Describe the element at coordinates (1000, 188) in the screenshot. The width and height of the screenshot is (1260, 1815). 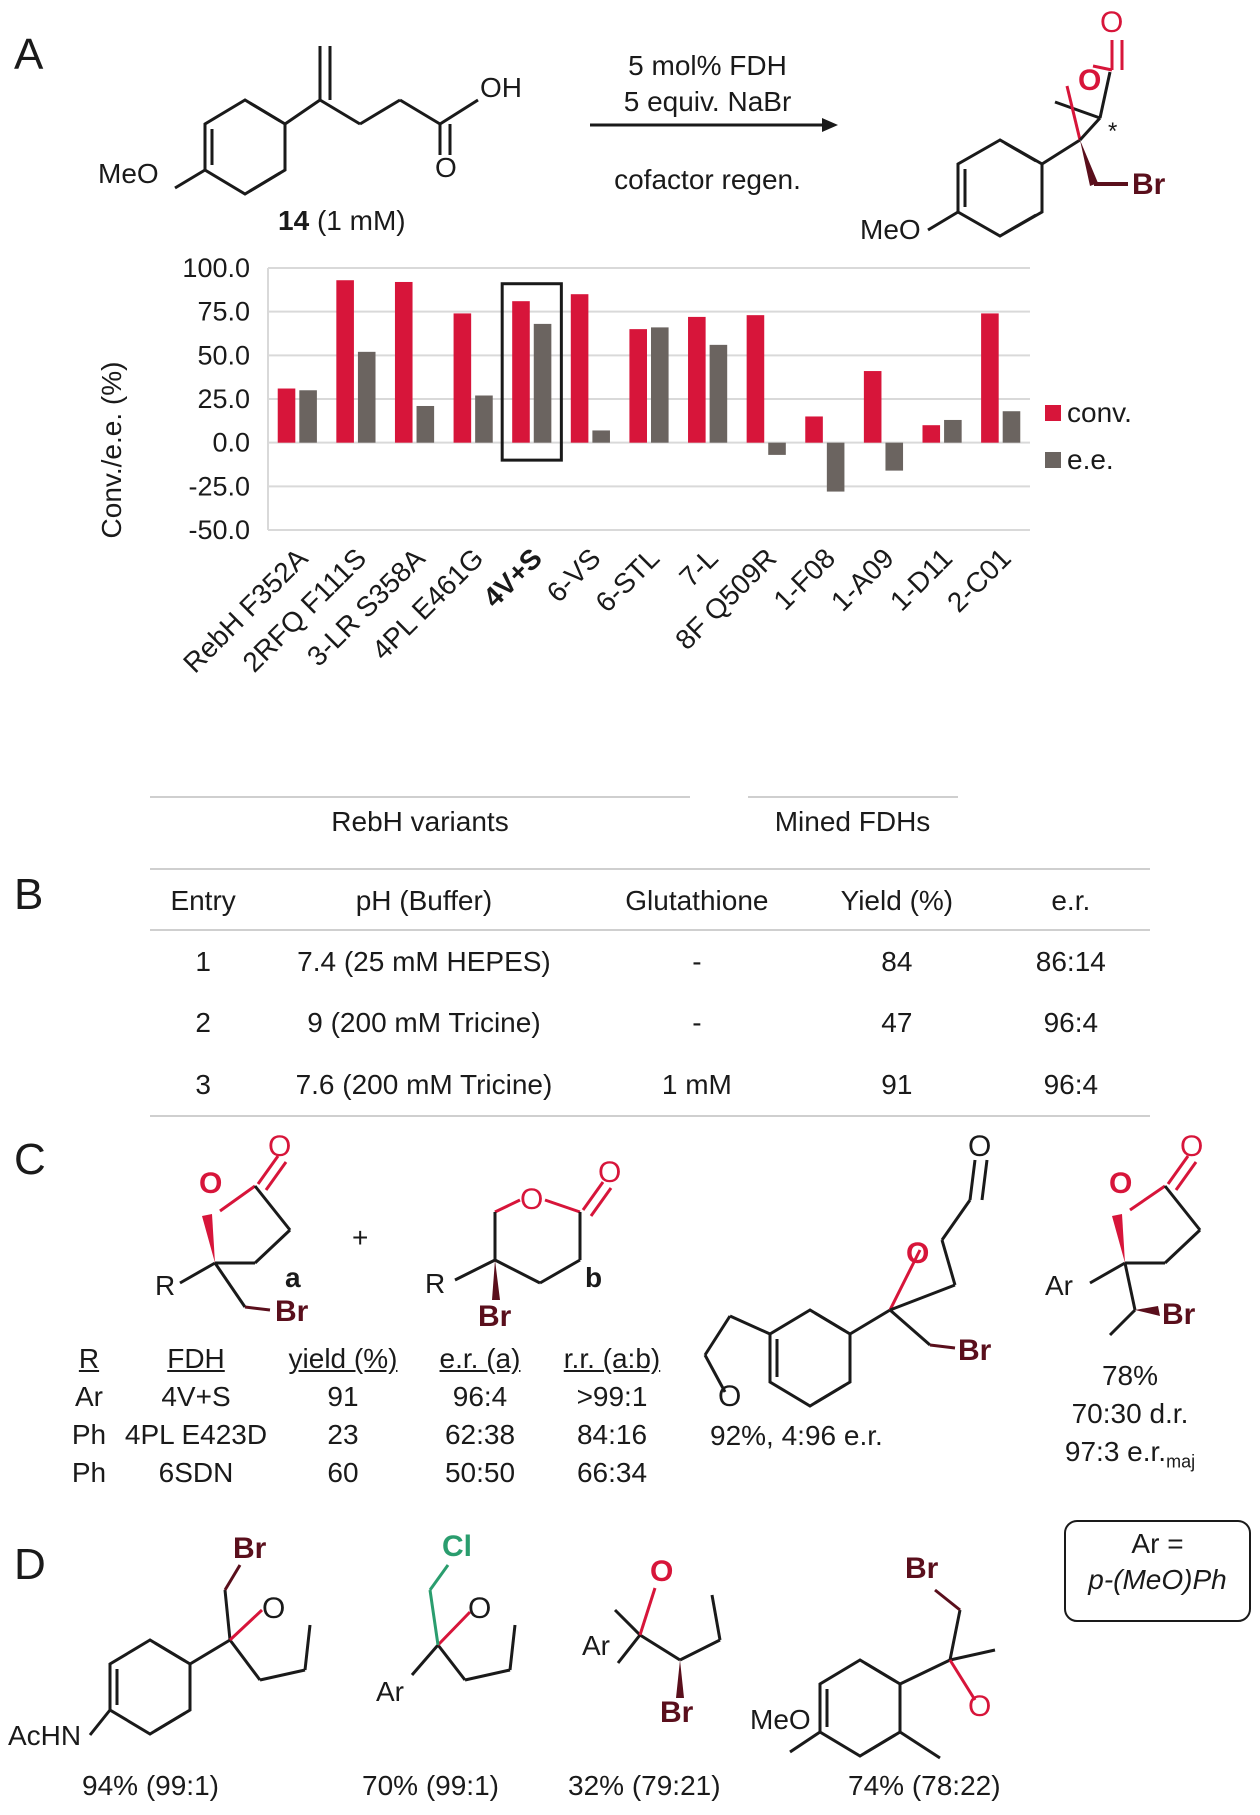
I see `pd-benzene-ring` at that location.